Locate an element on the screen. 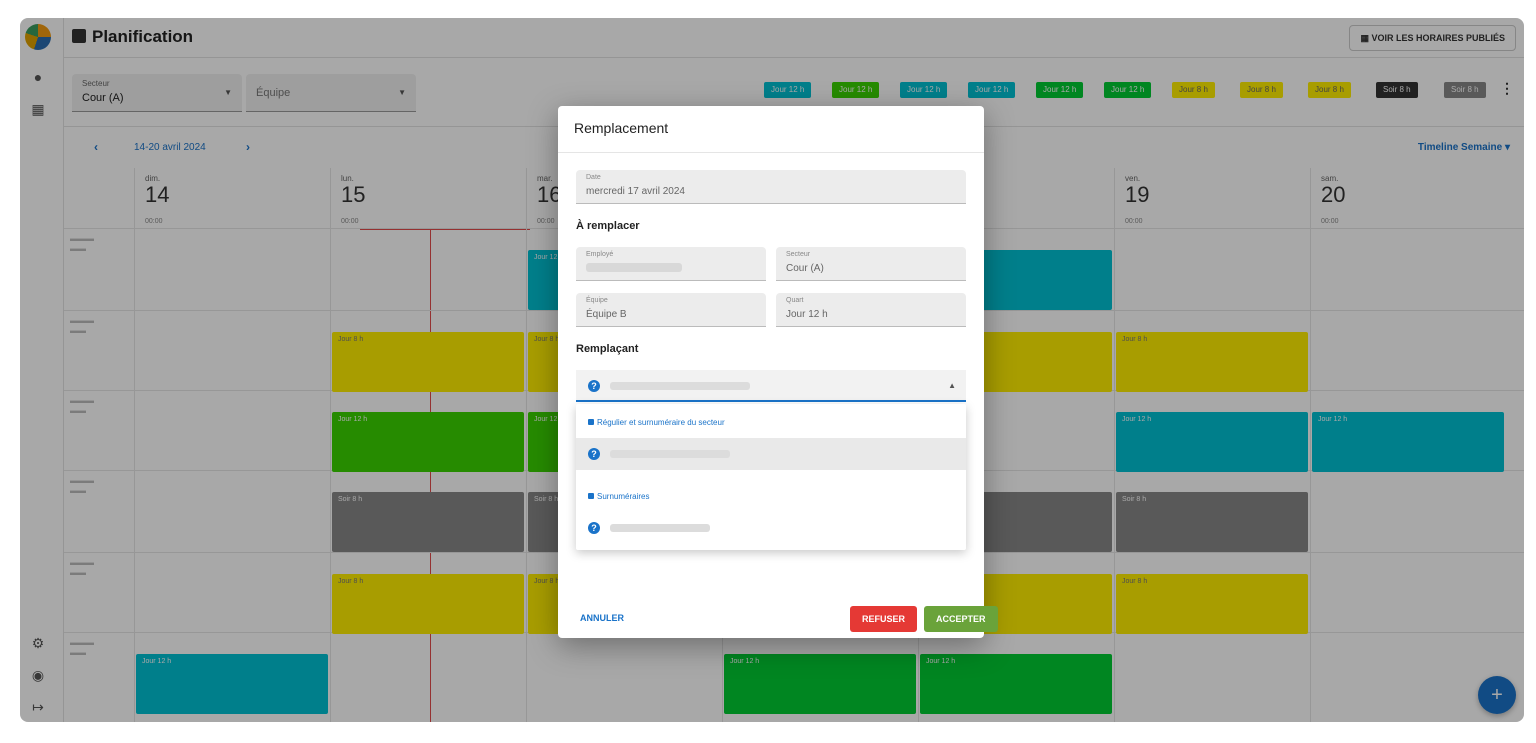  group-regular: Régulier et surnuméraire du secteur is located at coordinates (656, 422).